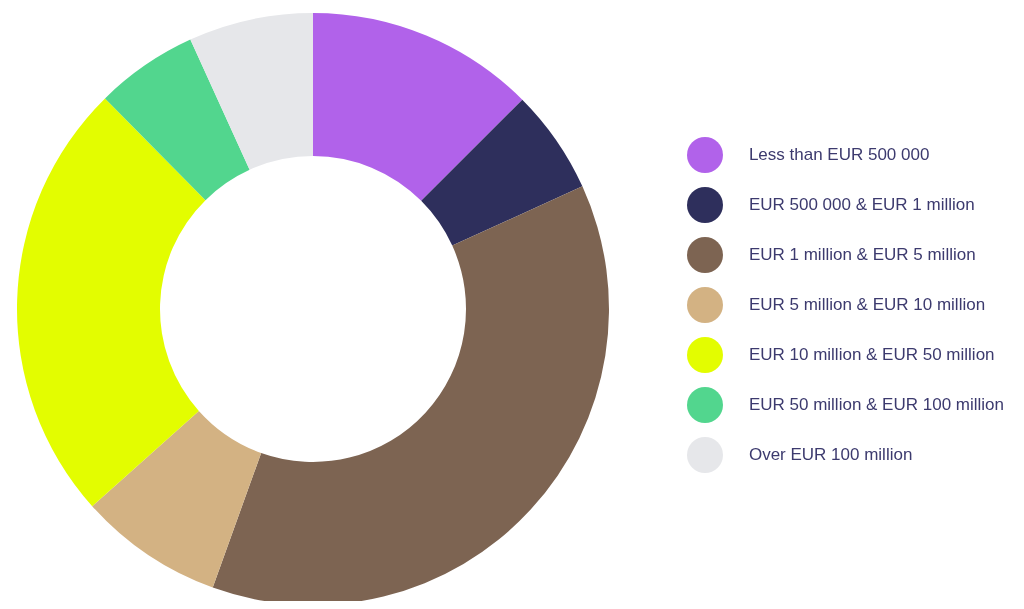 This screenshot has height=609, width=1024. What do you see at coordinates (830, 454) in the screenshot?
I see `legend-label: Over EUR 100 million` at bounding box center [830, 454].